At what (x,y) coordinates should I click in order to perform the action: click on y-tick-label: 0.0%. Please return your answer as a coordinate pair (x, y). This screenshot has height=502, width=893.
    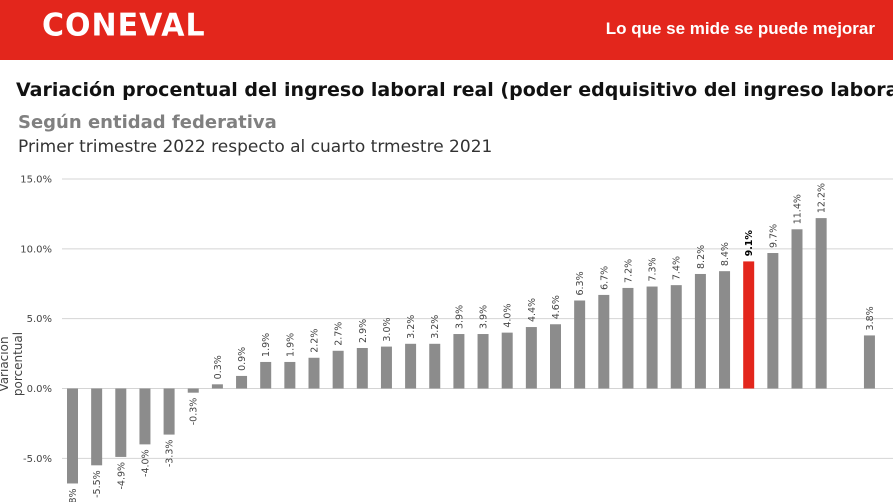
    Looking at the image, I should click on (39, 389).